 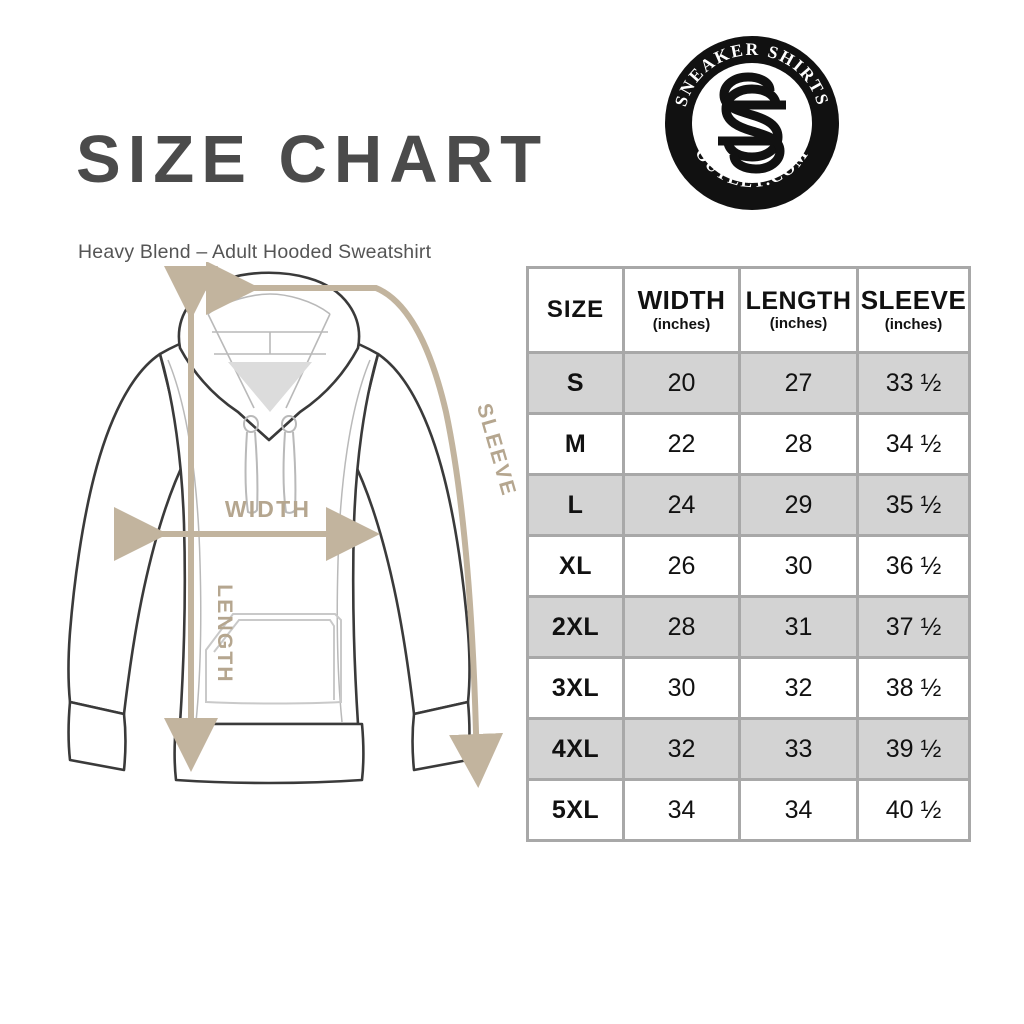 What do you see at coordinates (575, 383) in the screenshot?
I see `cell-size: S` at bounding box center [575, 383].